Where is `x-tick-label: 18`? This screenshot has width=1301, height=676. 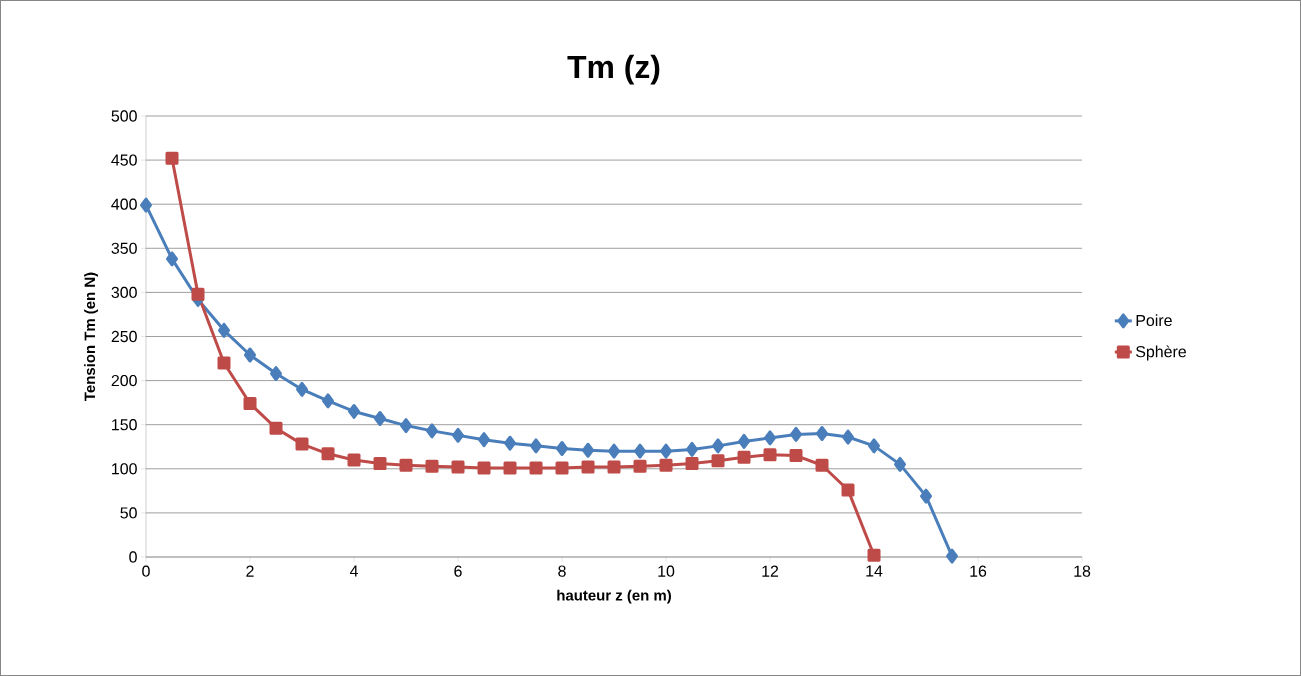 x-tick-label: 18 is located at coordinates (1082, 571).